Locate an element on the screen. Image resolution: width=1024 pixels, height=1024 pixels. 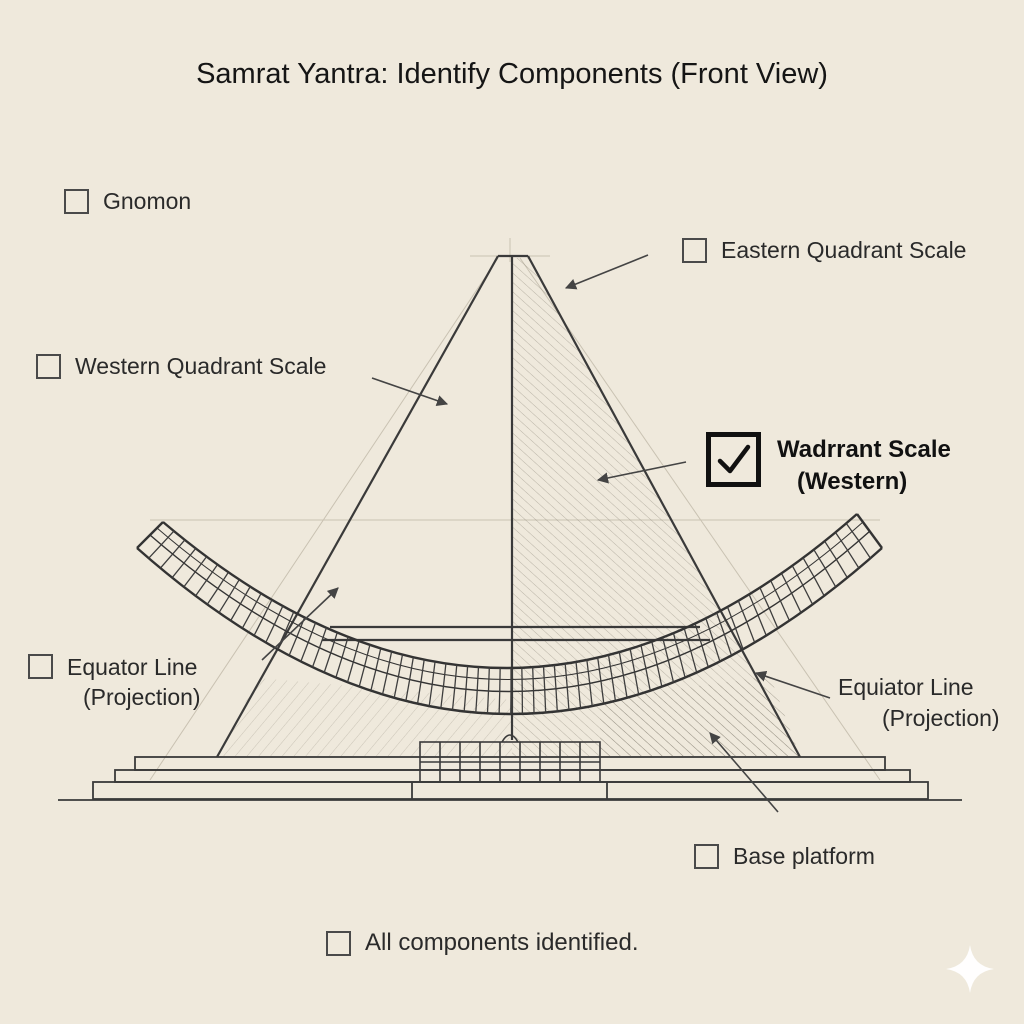
eastern-quadrant-option: Eastern Quadrant Scale is located at coordinates (824, 250).